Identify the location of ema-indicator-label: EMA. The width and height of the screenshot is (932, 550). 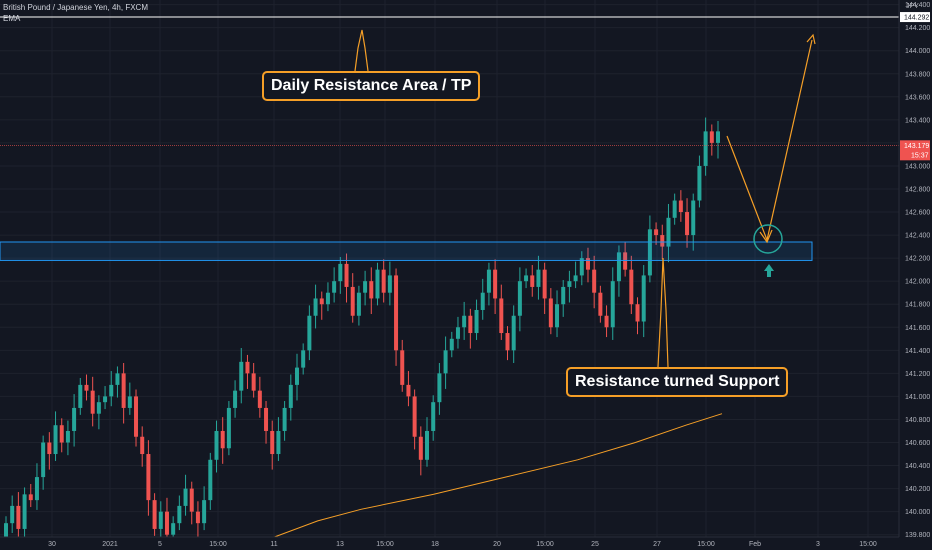
(12, 18).